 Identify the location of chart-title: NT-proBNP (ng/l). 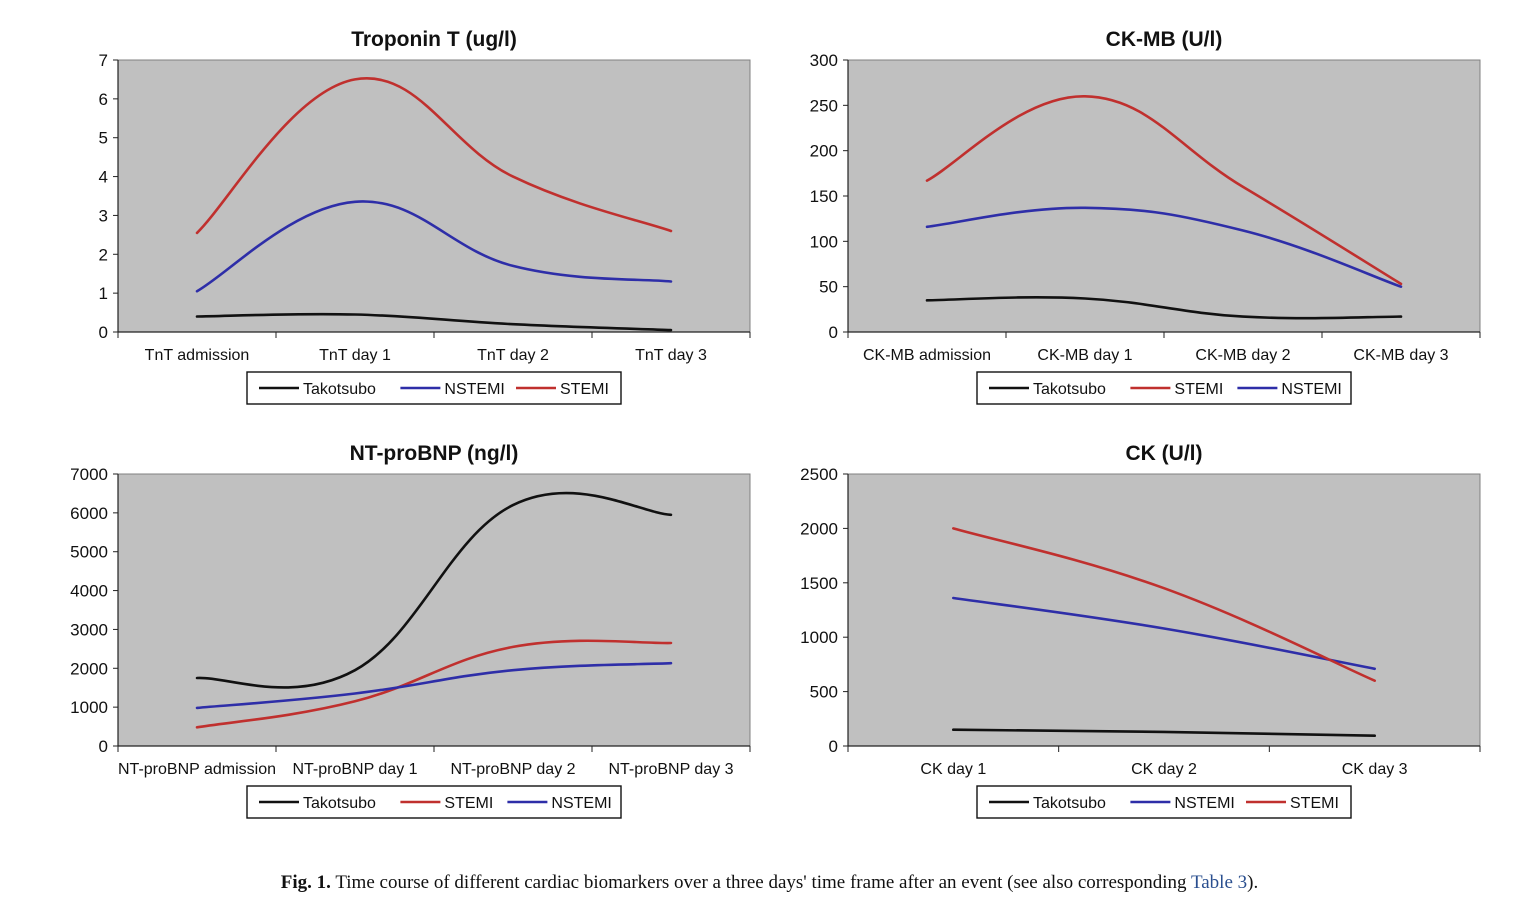
(434, 453).